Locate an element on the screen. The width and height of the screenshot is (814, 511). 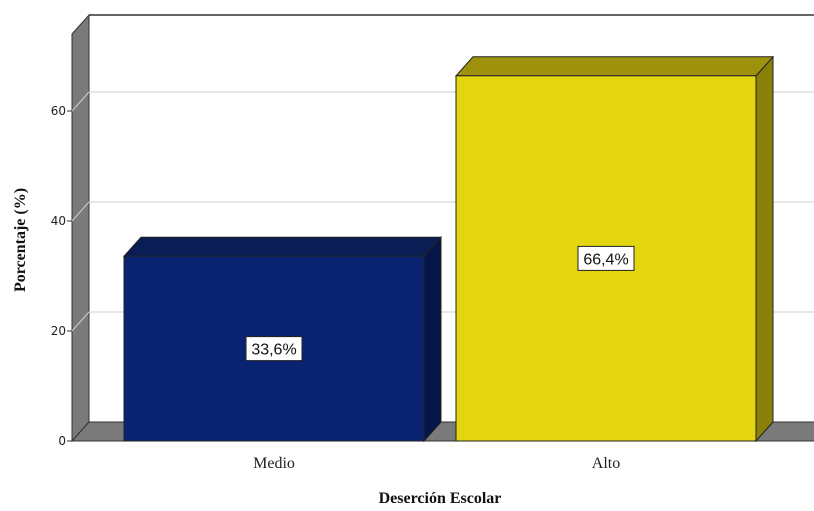
y-tick-label: 0 is located at coordinates (62, 441).